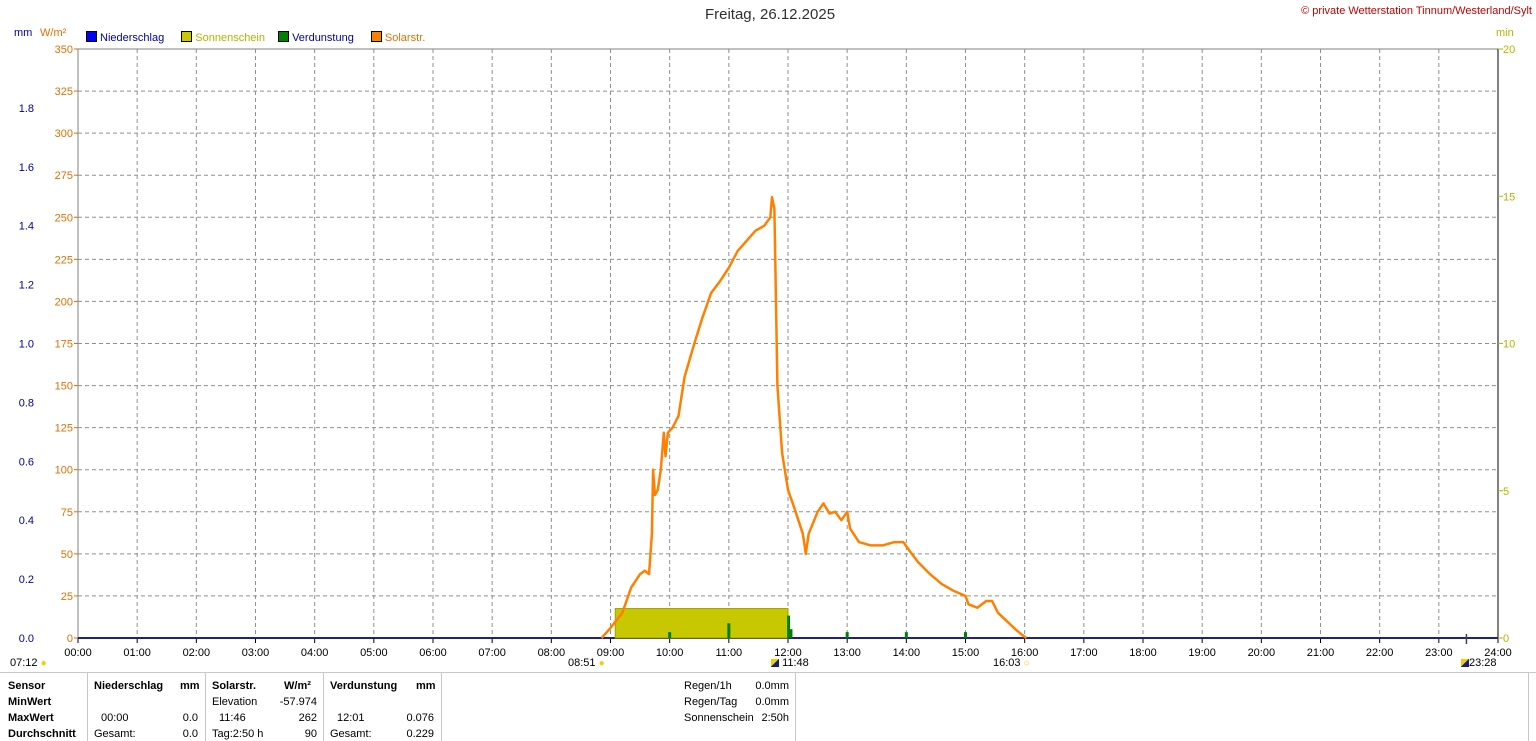  Describe the element at coordinates (115, 718) in the screenshot. I see `niederschlag-max-time: 00:00` at that location.